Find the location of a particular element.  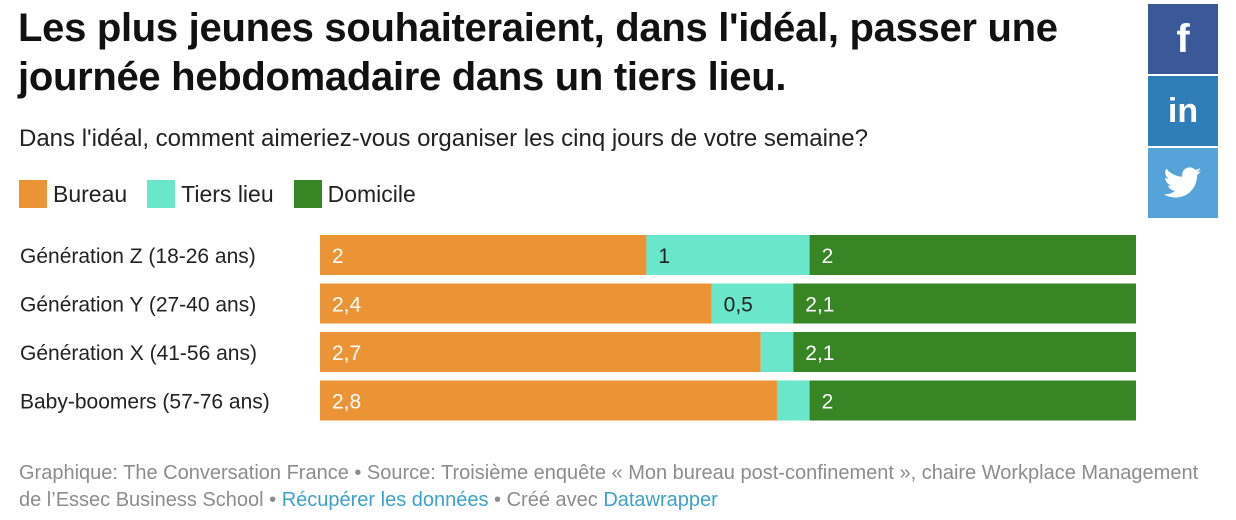

data-label: 2,7 is located at coordinates (346, 353).